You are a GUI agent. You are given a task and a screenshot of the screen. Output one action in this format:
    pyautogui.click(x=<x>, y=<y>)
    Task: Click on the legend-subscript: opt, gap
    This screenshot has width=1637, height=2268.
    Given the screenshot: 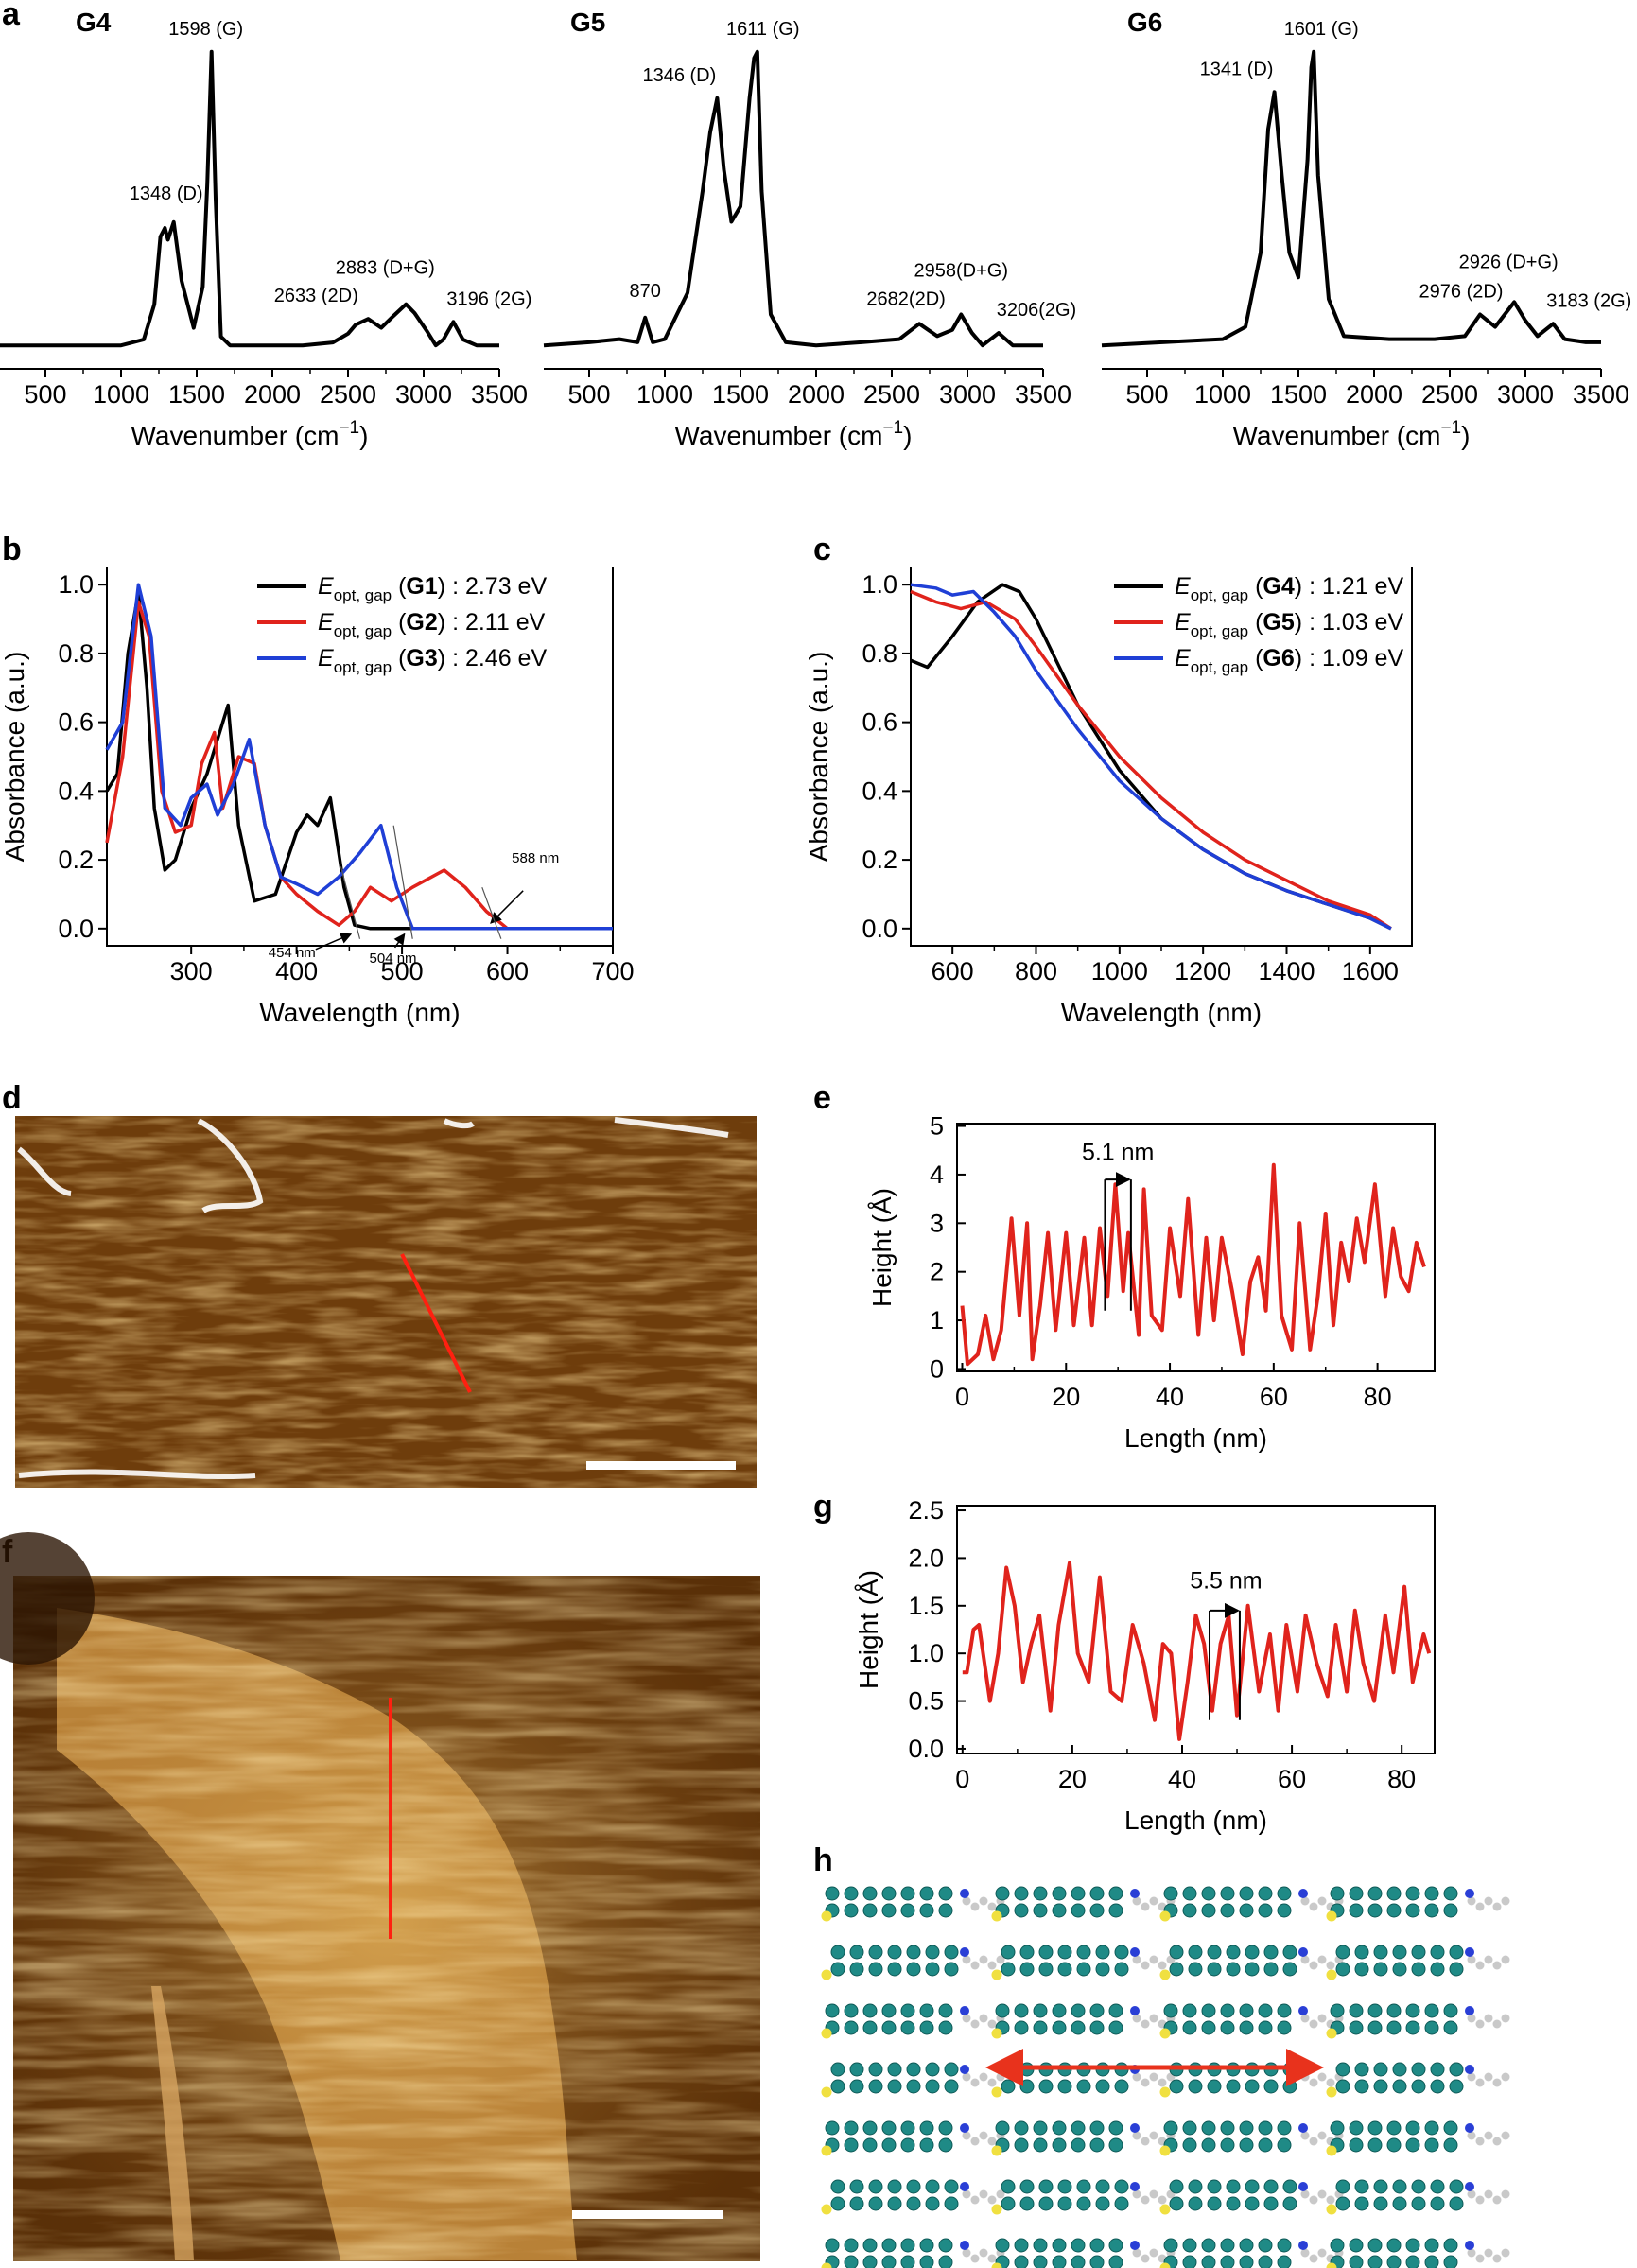 What is the action you would take?
    pyautogui.click(x=1219, y=631)
    